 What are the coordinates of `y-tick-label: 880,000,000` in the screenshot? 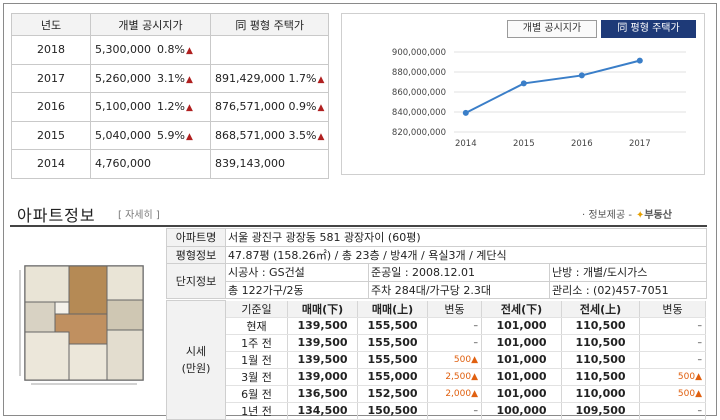 It's located at (419, 73).